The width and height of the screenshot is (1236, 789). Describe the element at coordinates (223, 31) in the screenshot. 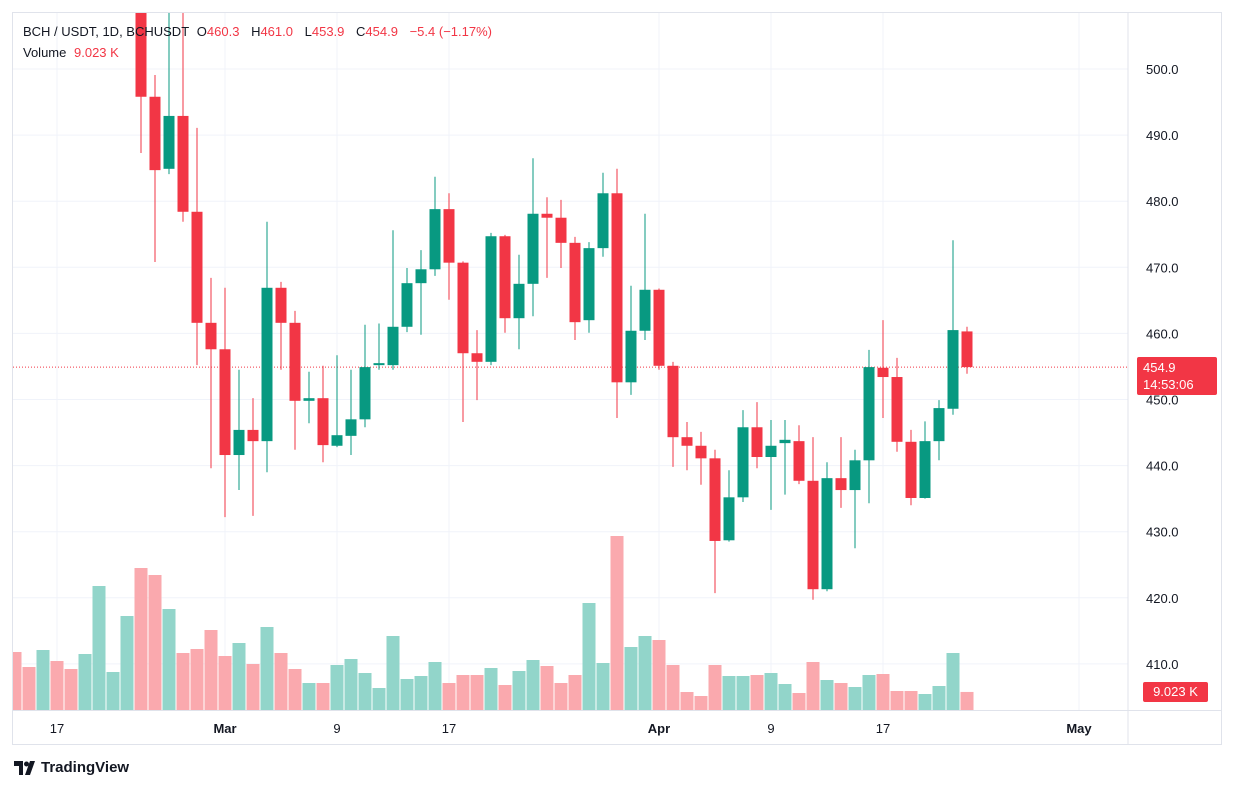

I see `open-value: 460.3` at that location.